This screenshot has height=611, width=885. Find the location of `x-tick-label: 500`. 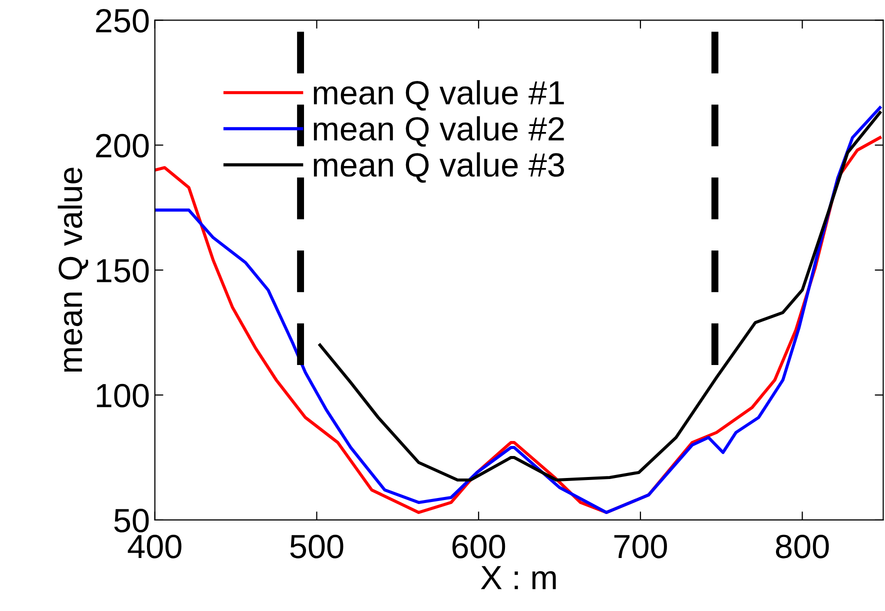

x-tick-label: 500 is located at coordinates (317, 546).